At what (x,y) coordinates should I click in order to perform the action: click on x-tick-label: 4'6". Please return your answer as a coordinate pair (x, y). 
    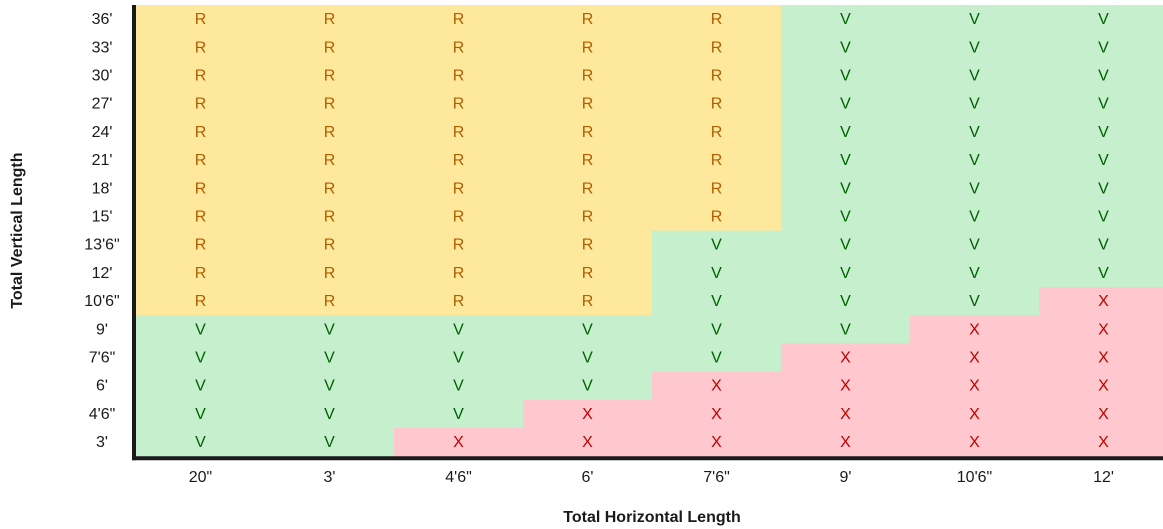
    Looking at the image, I should click on (458, 477).